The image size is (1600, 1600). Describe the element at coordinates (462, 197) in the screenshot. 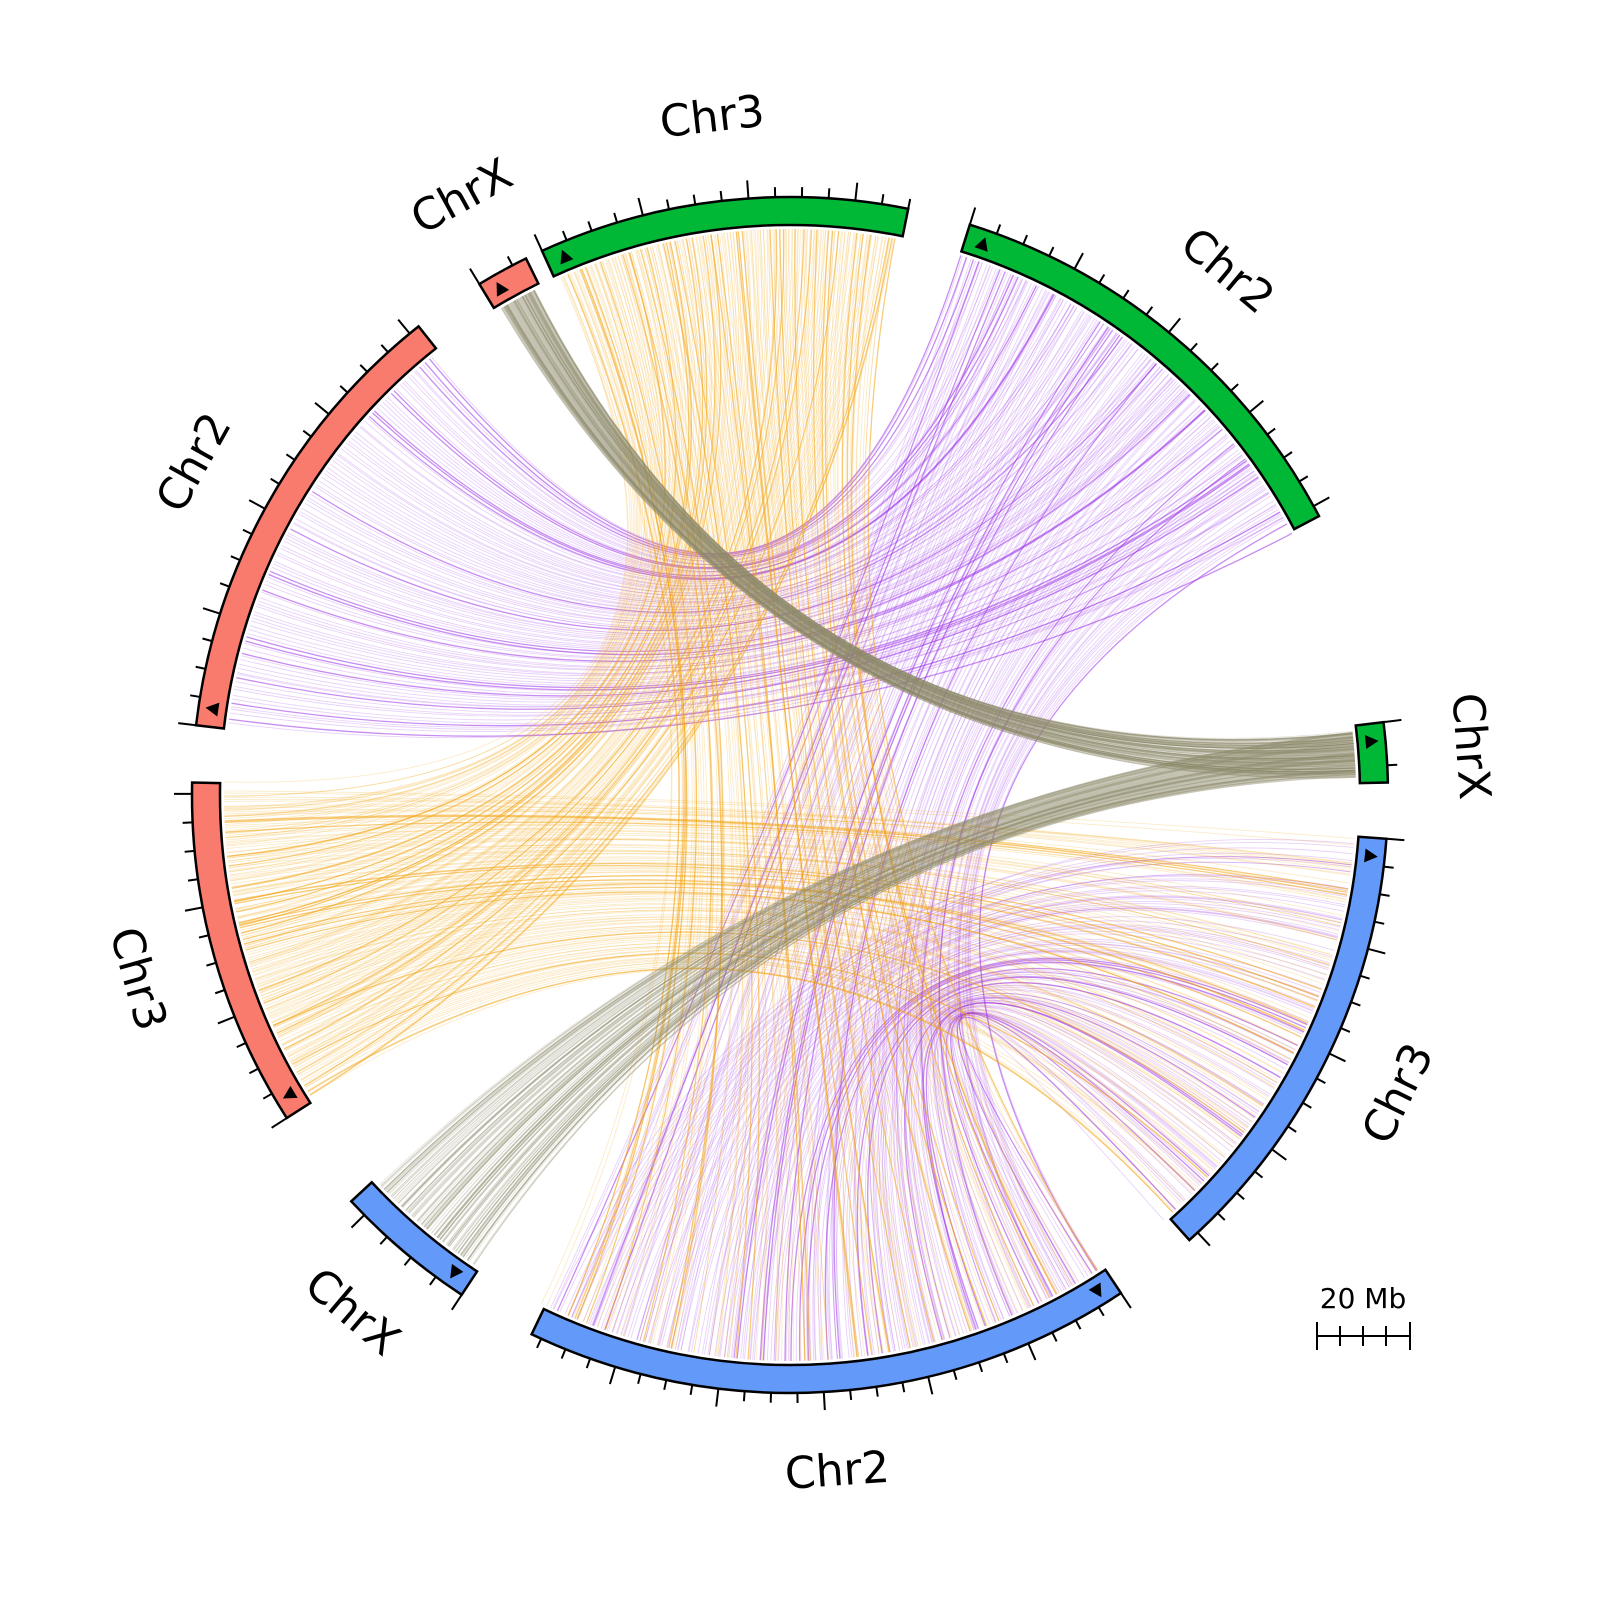

I see `chromosome-label: ChrX` at that location.